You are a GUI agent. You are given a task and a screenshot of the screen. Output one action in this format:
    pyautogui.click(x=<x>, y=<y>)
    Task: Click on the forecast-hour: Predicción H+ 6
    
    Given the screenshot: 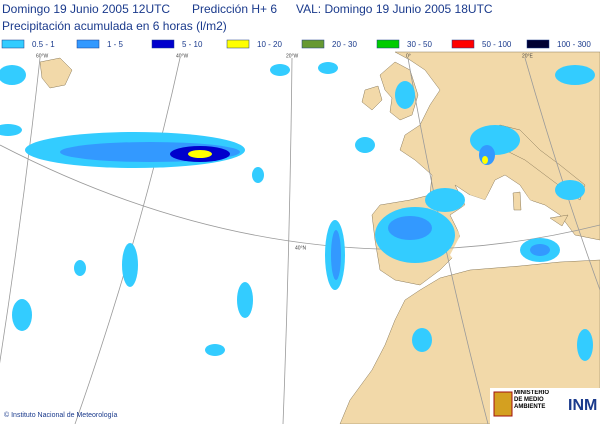 What is the action you would take?
    pyautogui.click(x=234, y=9)
    